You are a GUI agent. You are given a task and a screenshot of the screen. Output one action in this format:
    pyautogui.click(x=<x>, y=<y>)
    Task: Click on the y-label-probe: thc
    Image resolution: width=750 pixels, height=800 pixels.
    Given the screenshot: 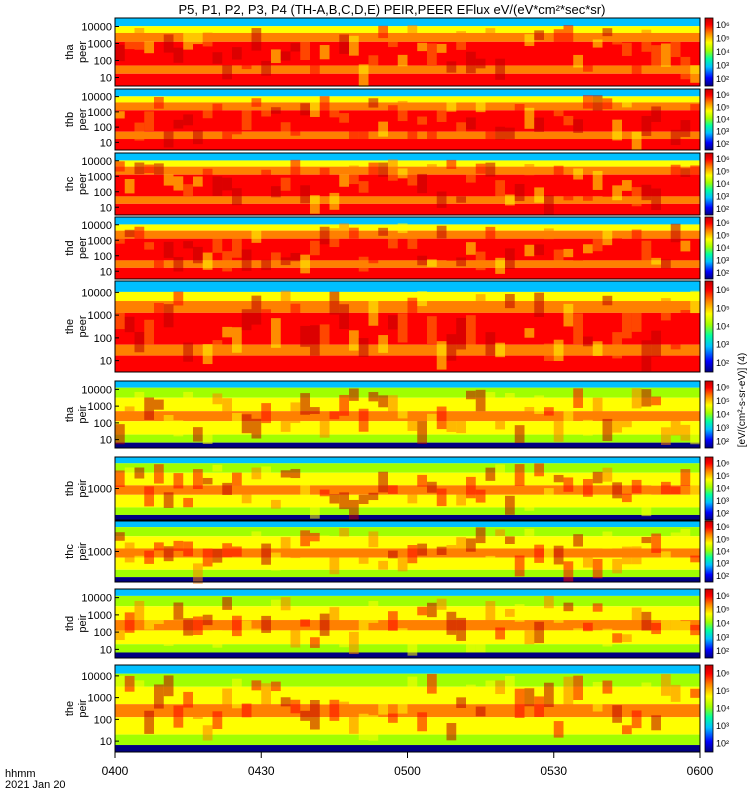 What is the action you would take?
    pyautogui.click(x=70, y=551)
    